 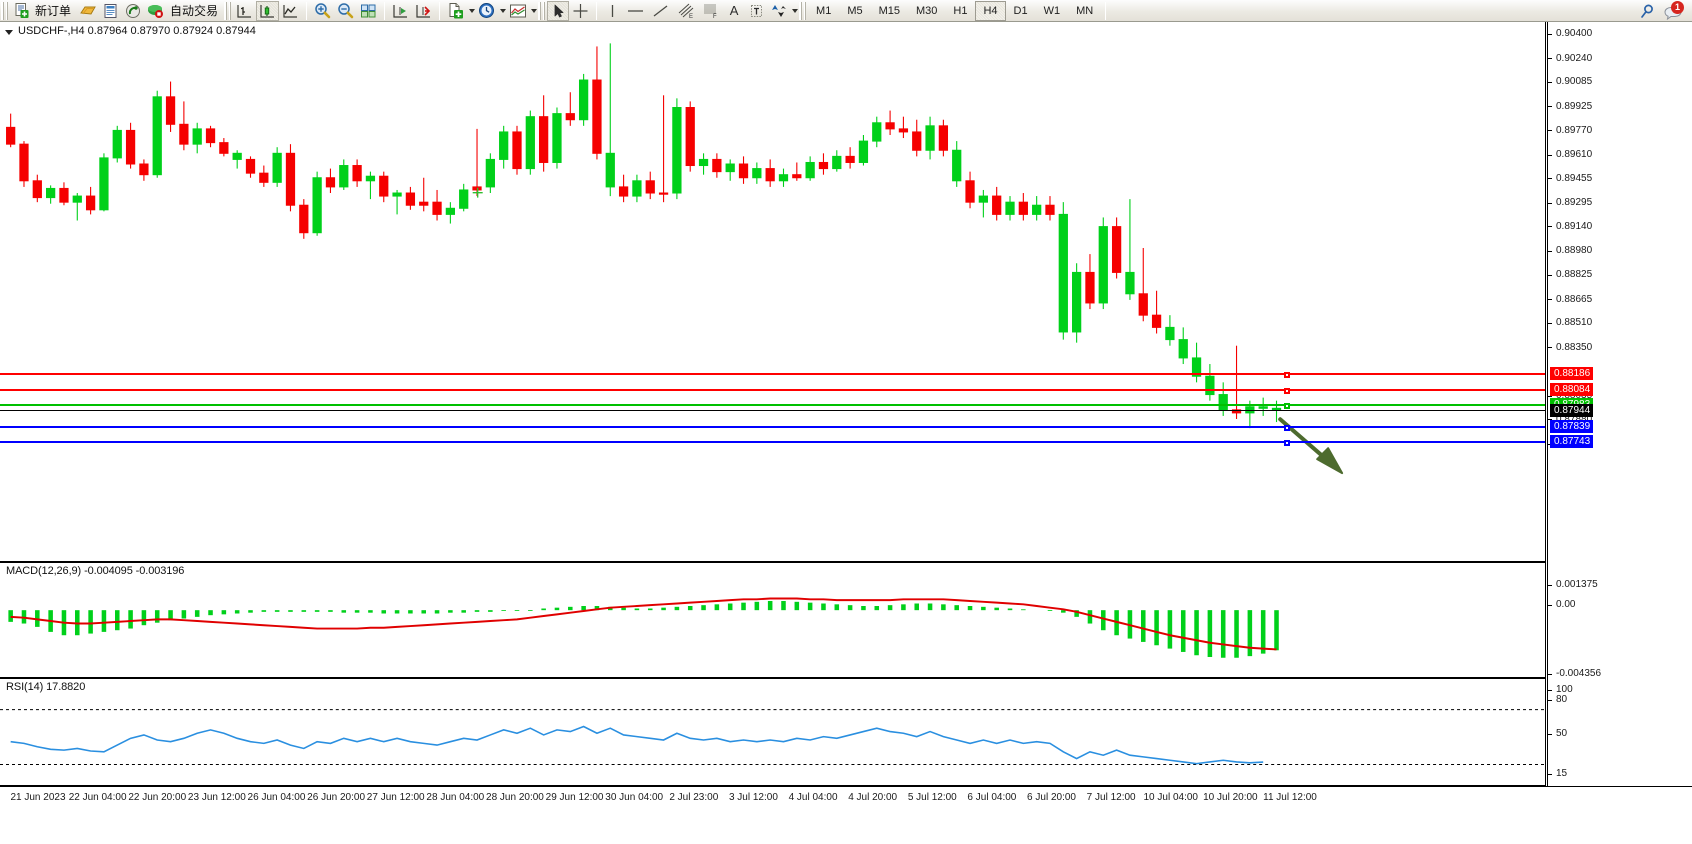 What do you see at coordinates (1572, 410) in the screenshot?
I see `price-level-label-last: 0.87944` at bounding box center [1572, 410].